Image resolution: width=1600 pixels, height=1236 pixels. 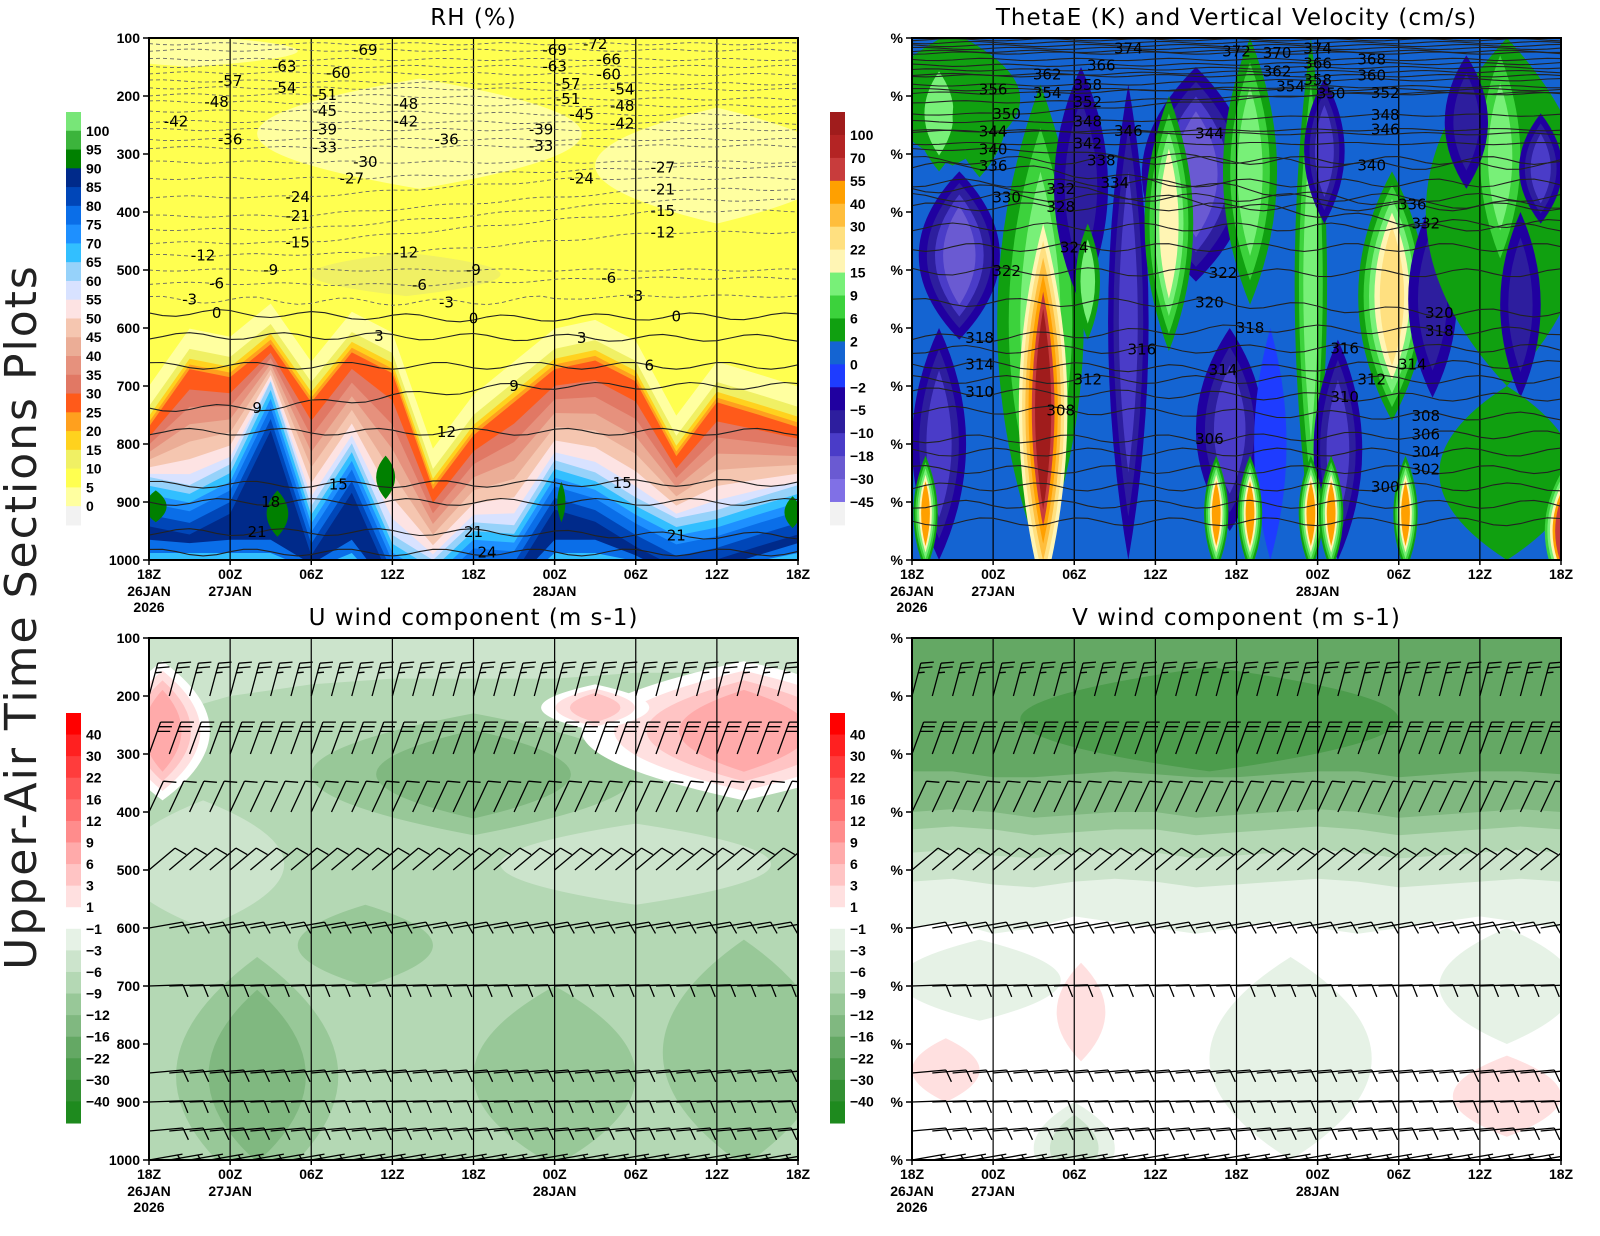 What do you see at coordinates (862, 1037) in the screenshot?
I see `colorbar-label: −16` at bounding box center [862, 1037].